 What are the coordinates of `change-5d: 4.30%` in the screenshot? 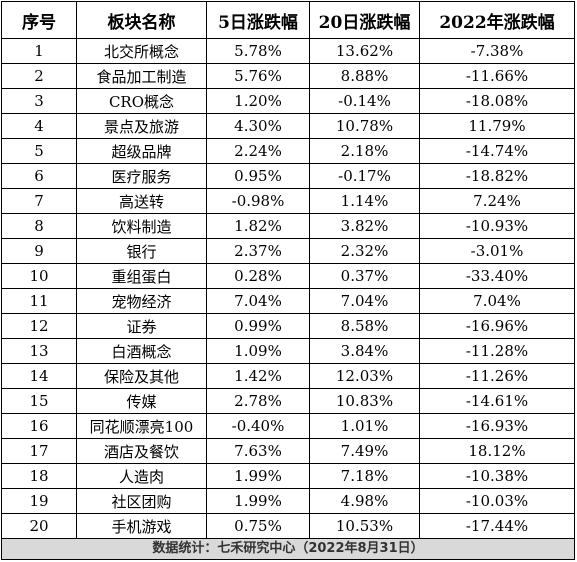 It's located at (258, 126).